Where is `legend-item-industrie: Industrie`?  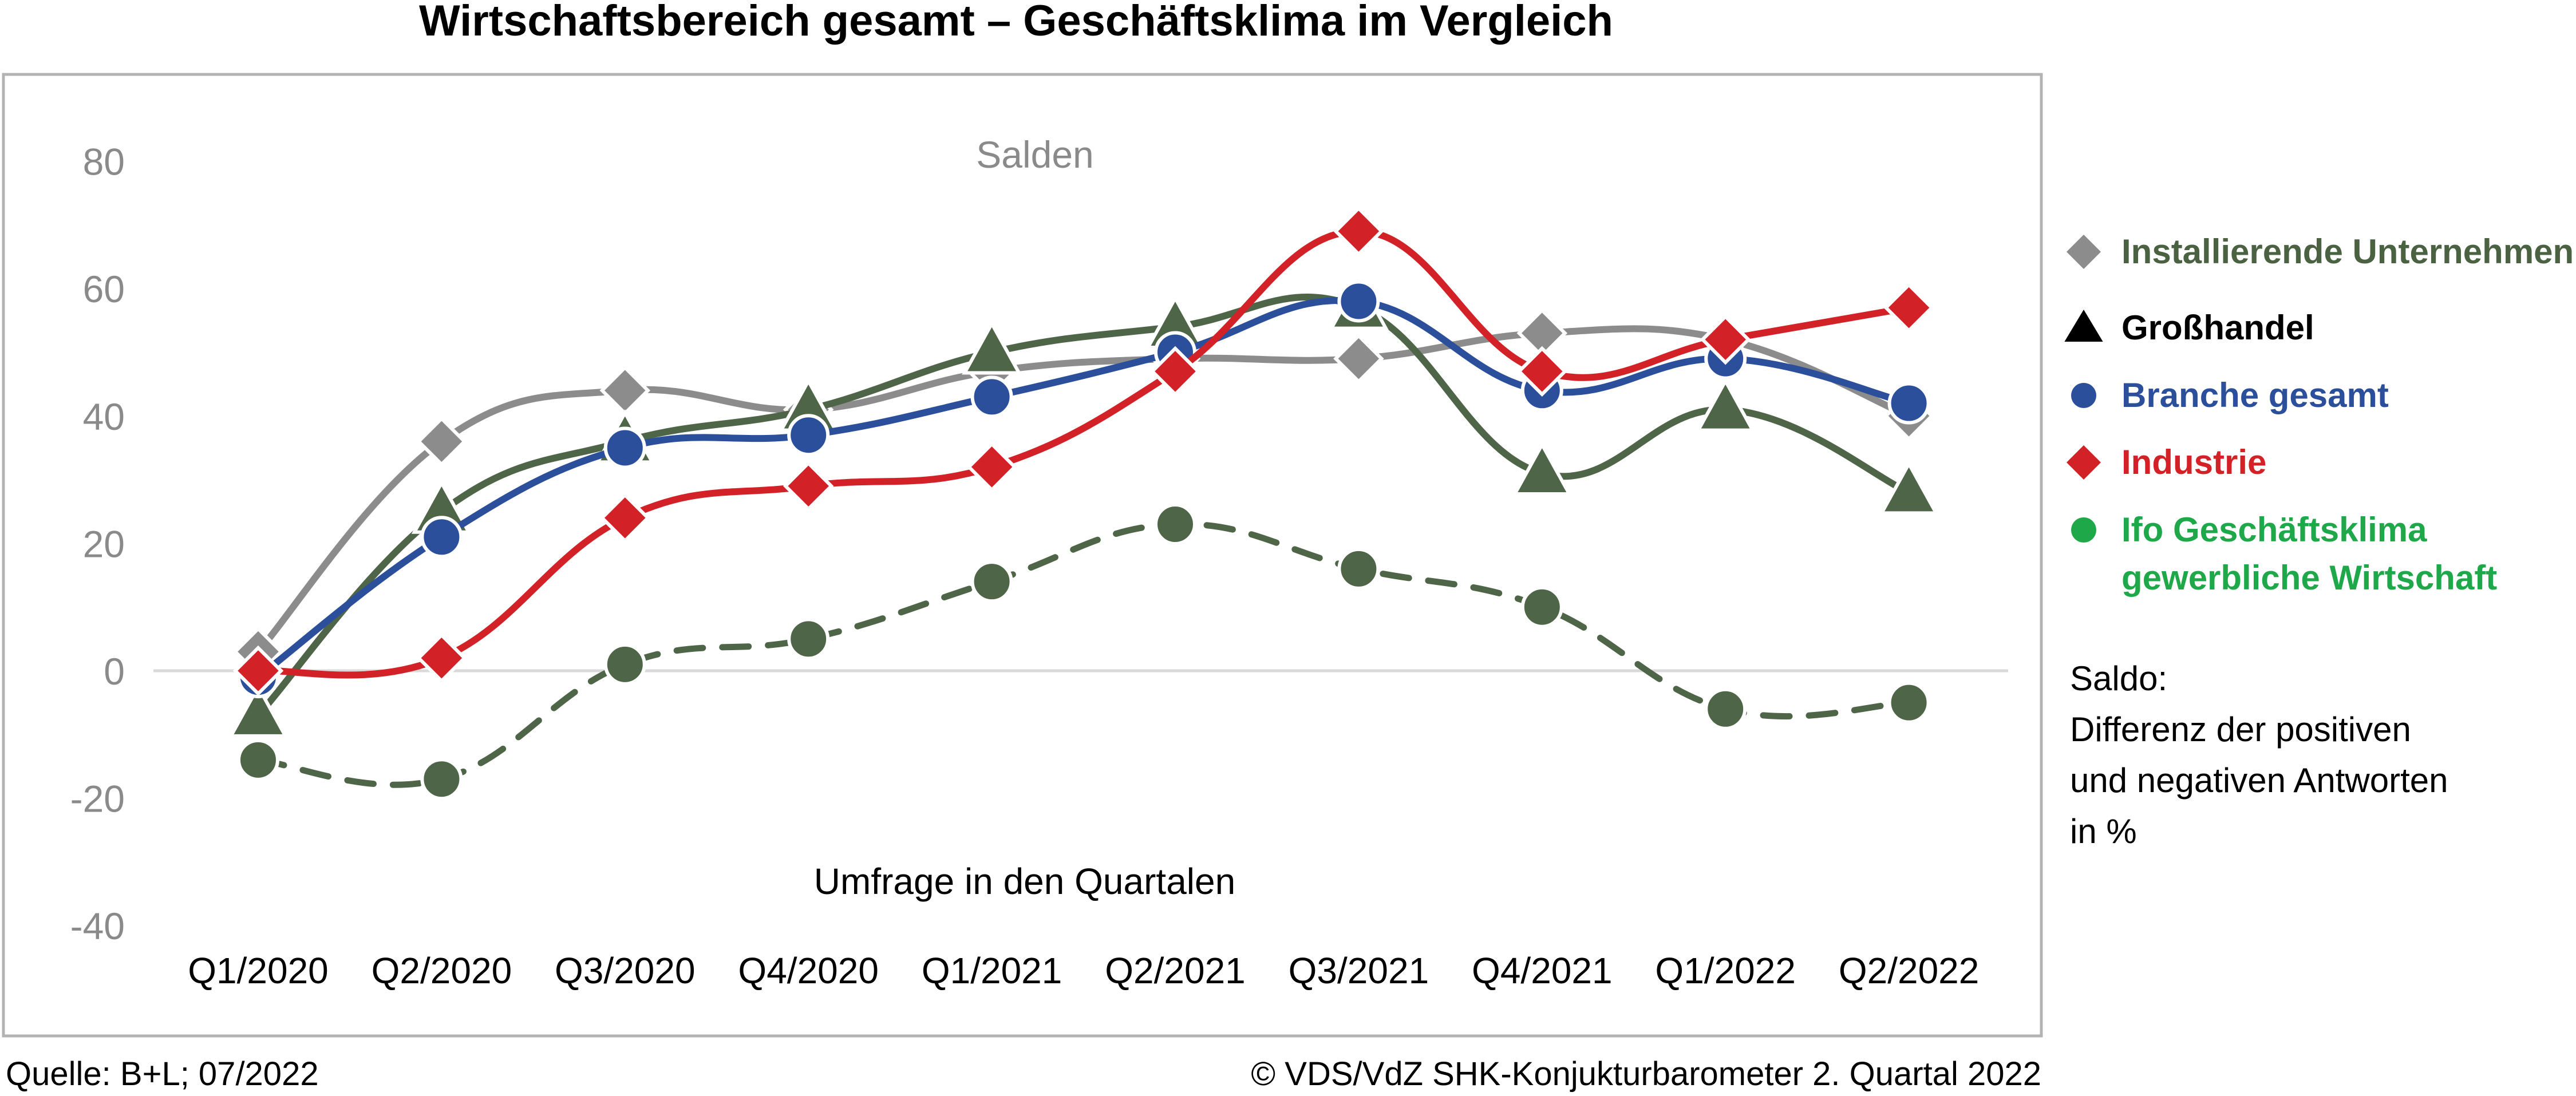 legend-item-industrie: Industrie is located at coordinates (2166, 462).